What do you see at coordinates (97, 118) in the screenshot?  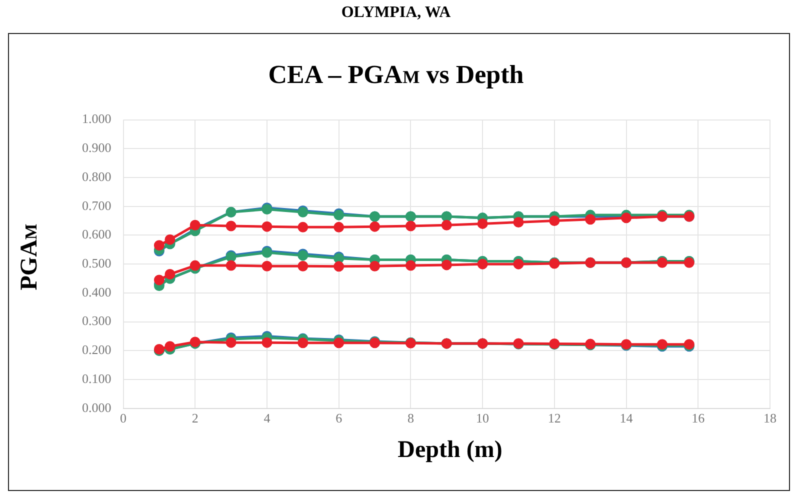 I see `y-tick-label: 1.000` at bounding box center [97, 118].